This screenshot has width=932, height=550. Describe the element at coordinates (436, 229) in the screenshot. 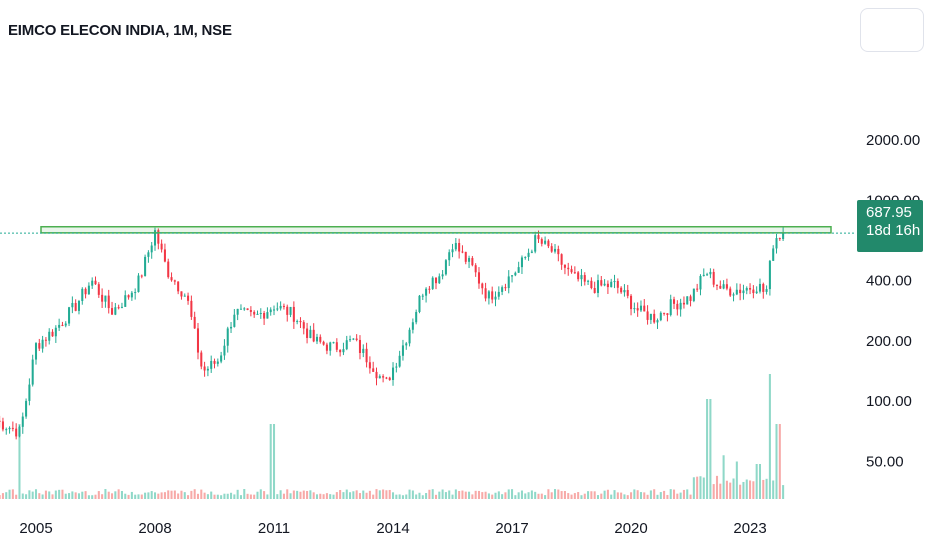

I see `resistance-zone` at that location.